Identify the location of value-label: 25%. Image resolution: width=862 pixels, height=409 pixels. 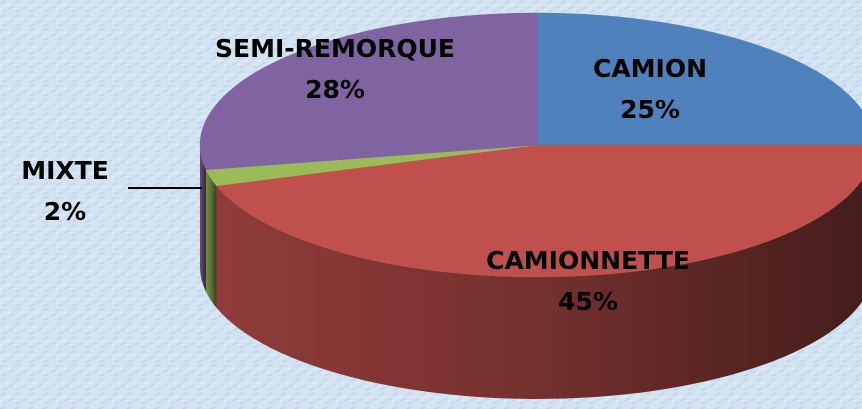
(650, 109).